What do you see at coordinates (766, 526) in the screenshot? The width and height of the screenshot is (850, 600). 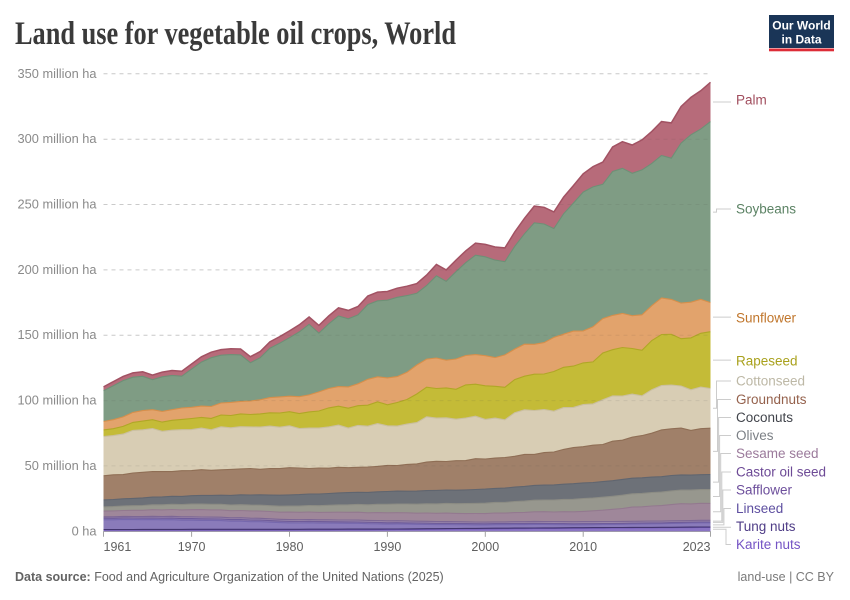 I see `svg-text: Tung nuts` at bounding box center [766, 526].